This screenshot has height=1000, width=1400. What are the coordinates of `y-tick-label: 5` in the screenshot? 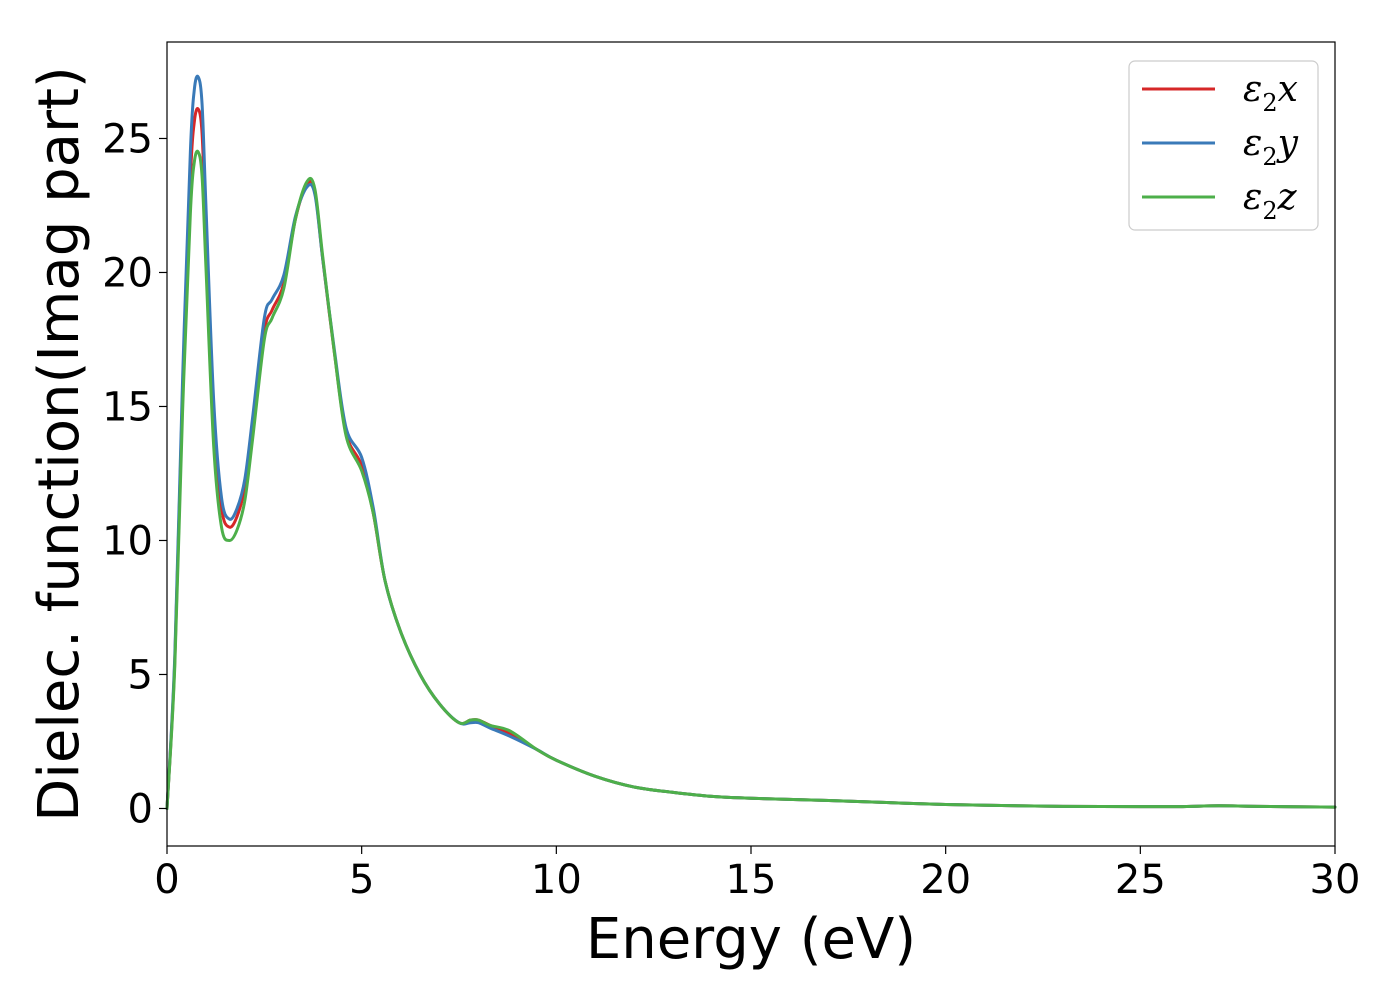 It's located at (140, 675).